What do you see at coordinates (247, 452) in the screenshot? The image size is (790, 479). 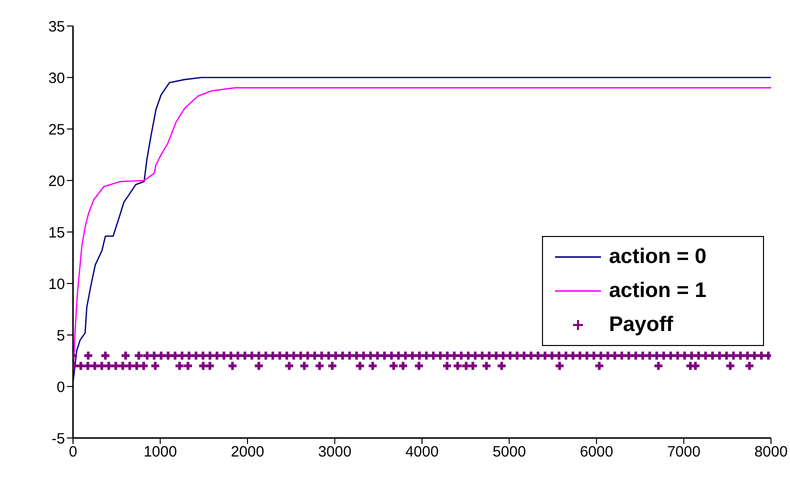 I see `x-tick-label: 2000` at bounding box center [247, 452].